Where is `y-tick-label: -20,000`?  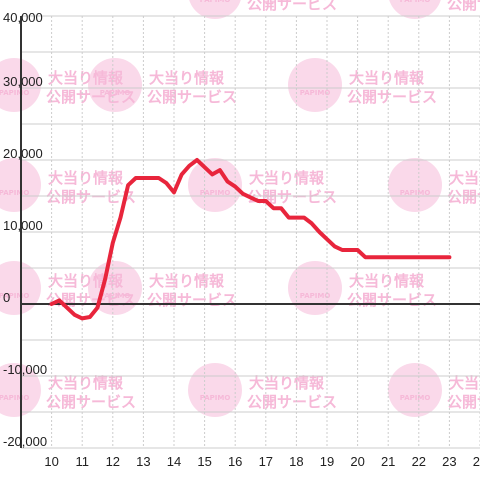
y-tick-label: -20,000 is located at coordinates (25, 441).